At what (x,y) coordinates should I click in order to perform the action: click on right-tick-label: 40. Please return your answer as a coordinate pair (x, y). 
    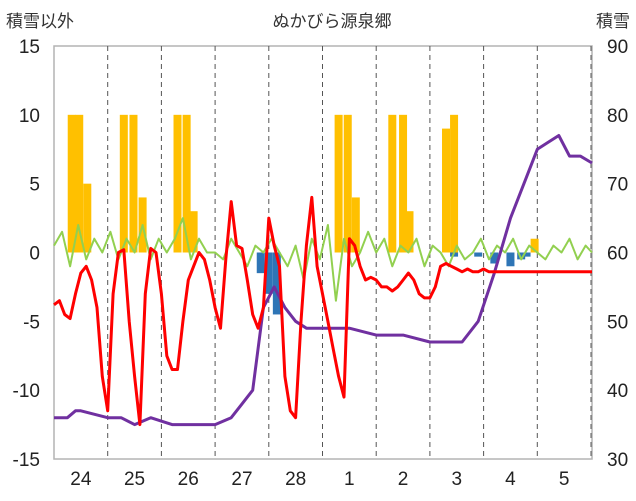
    Looking at the image, I should click on (617, 391).